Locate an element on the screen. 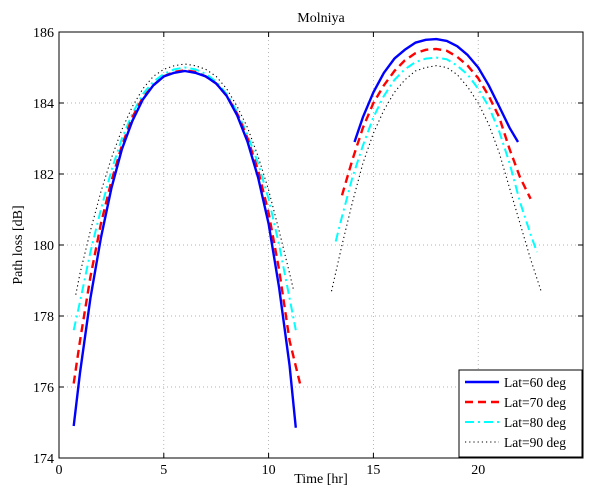  legend: Lat=60 deg Lat=70 deg Lat=80 deg Lat=90 deg is located at coordinates (520, 413).